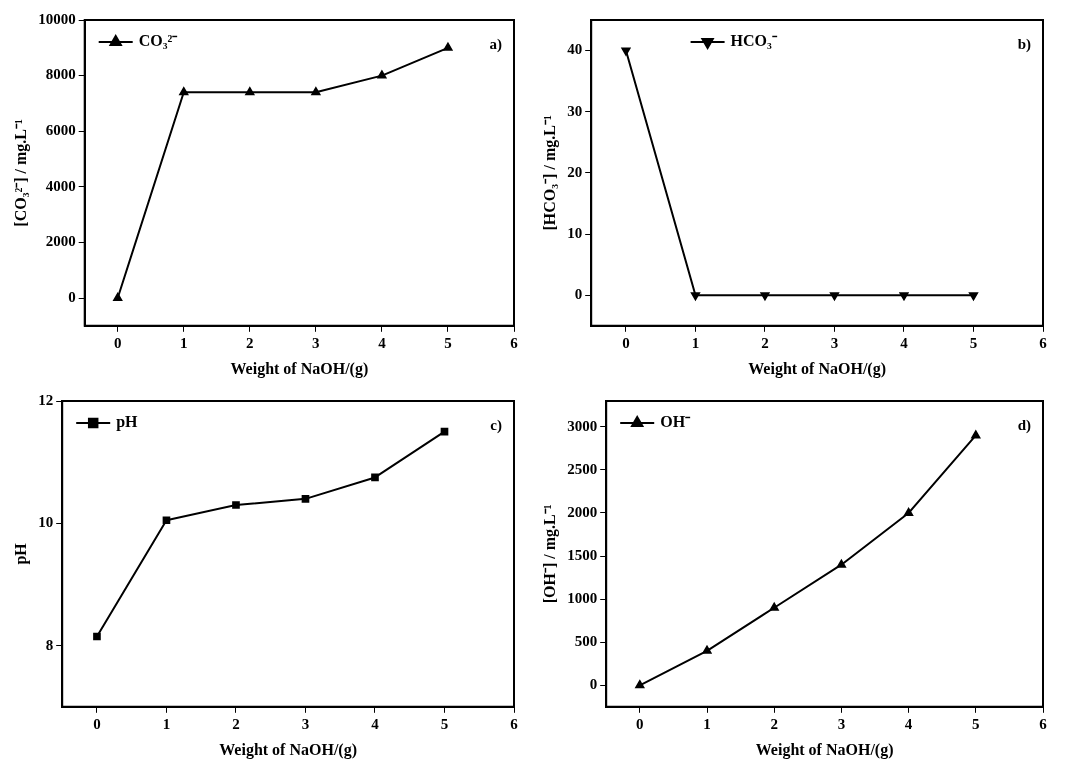  Describe the element at coordinates (575, 110) in the screenshot. I see `y-tick-label: 30` at that location.